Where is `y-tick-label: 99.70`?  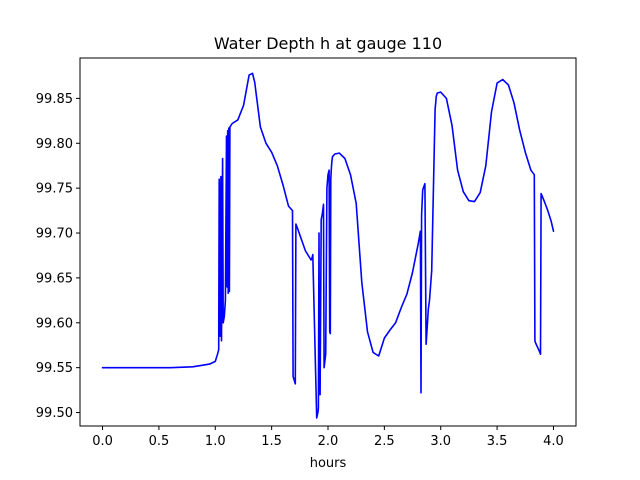
y-tick-label: 99.70 is located at coordinates (54, 234).